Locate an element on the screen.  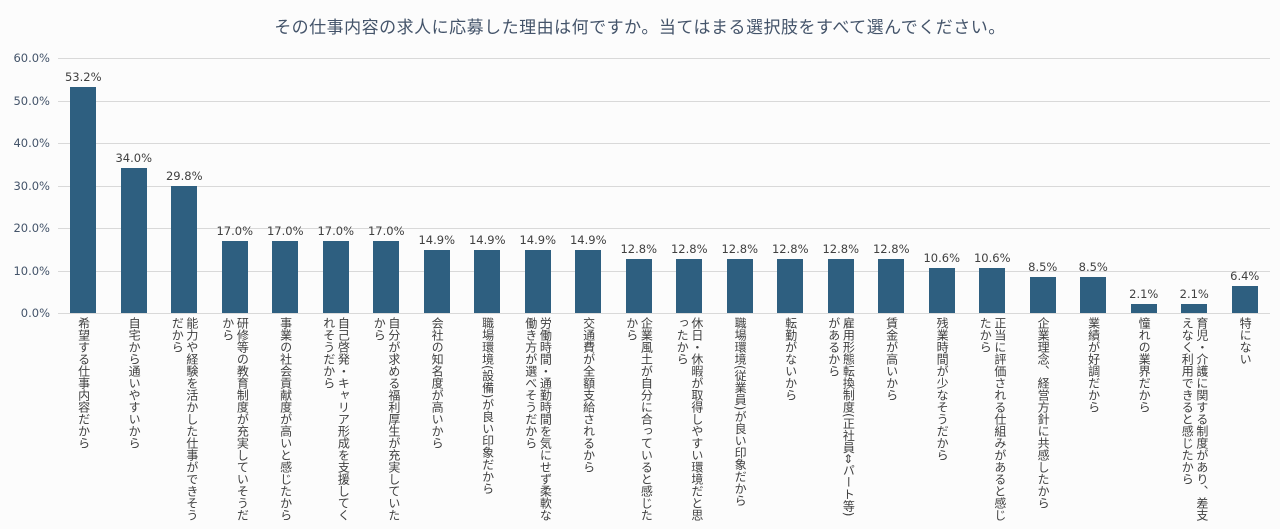
y-axis-tick-label: 10.0% is located at coordinates (31, 271).